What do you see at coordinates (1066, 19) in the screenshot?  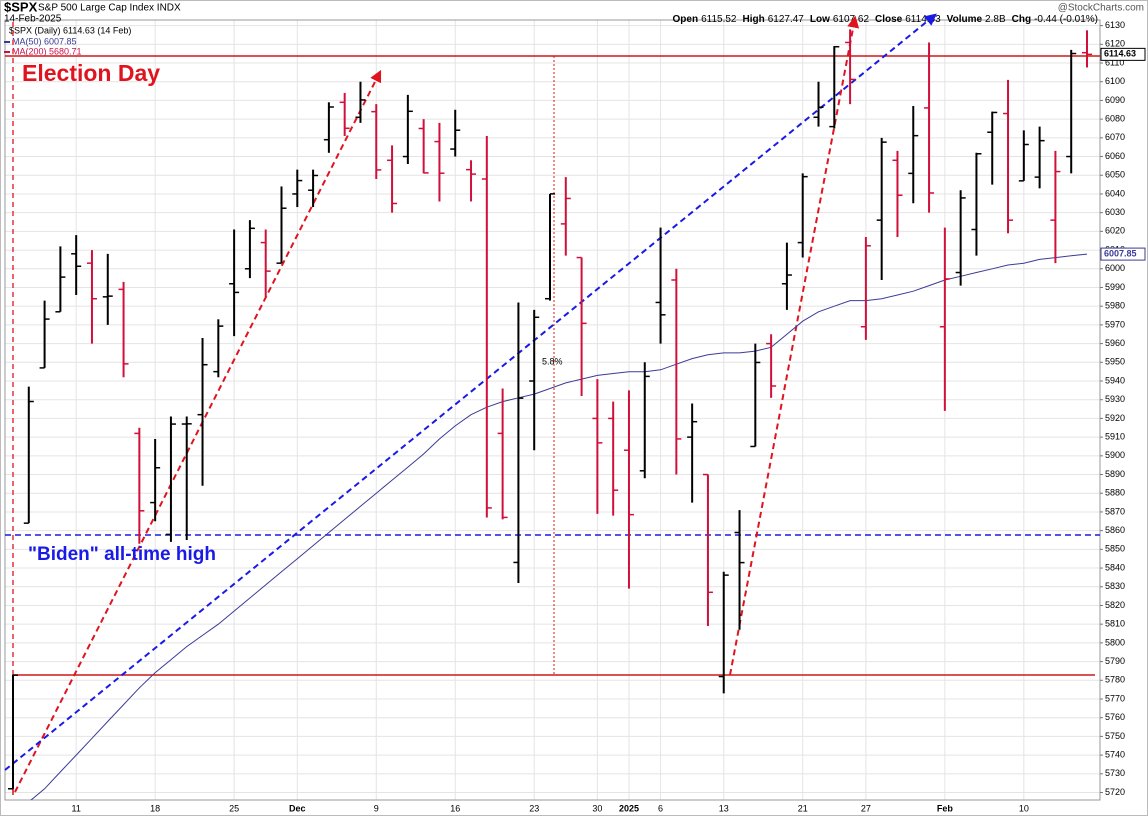 I see `quote-value: -0.44 (-0.01%)` at bounding box center [1066, 19].